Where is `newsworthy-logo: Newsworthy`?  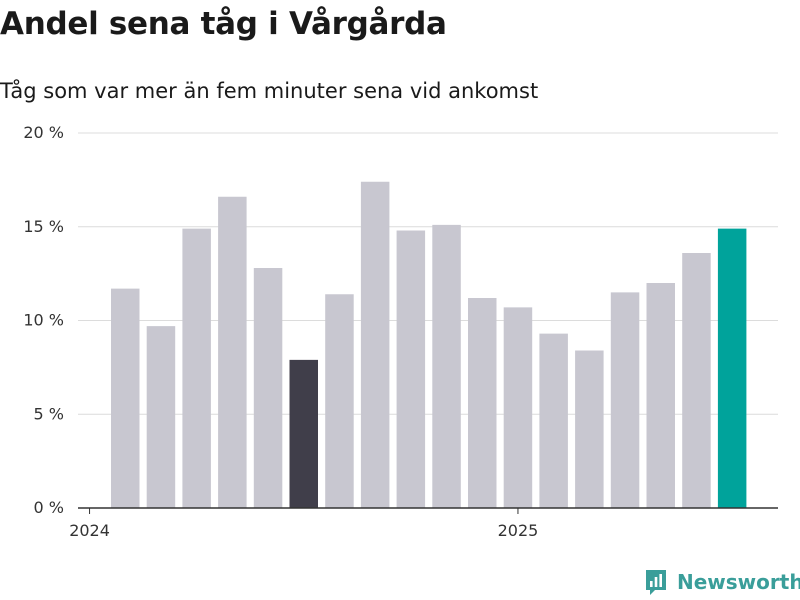
newsworthy-logo: Newsworthy is located at coordinates (722, 582).